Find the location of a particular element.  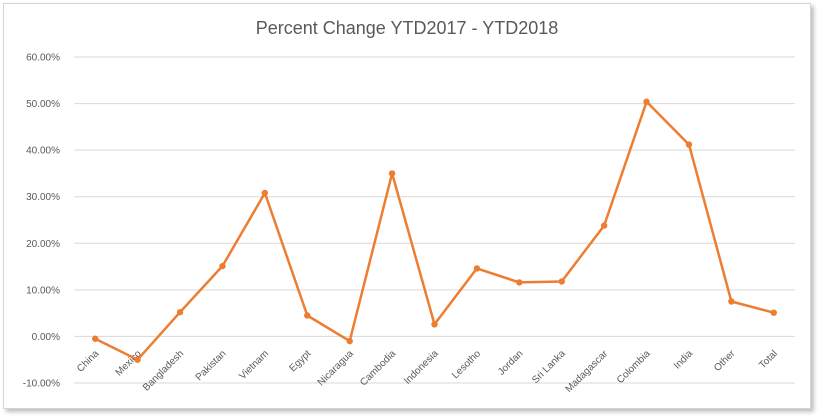

y-tick-label: 30.00% is located at coordinates (43, 197).